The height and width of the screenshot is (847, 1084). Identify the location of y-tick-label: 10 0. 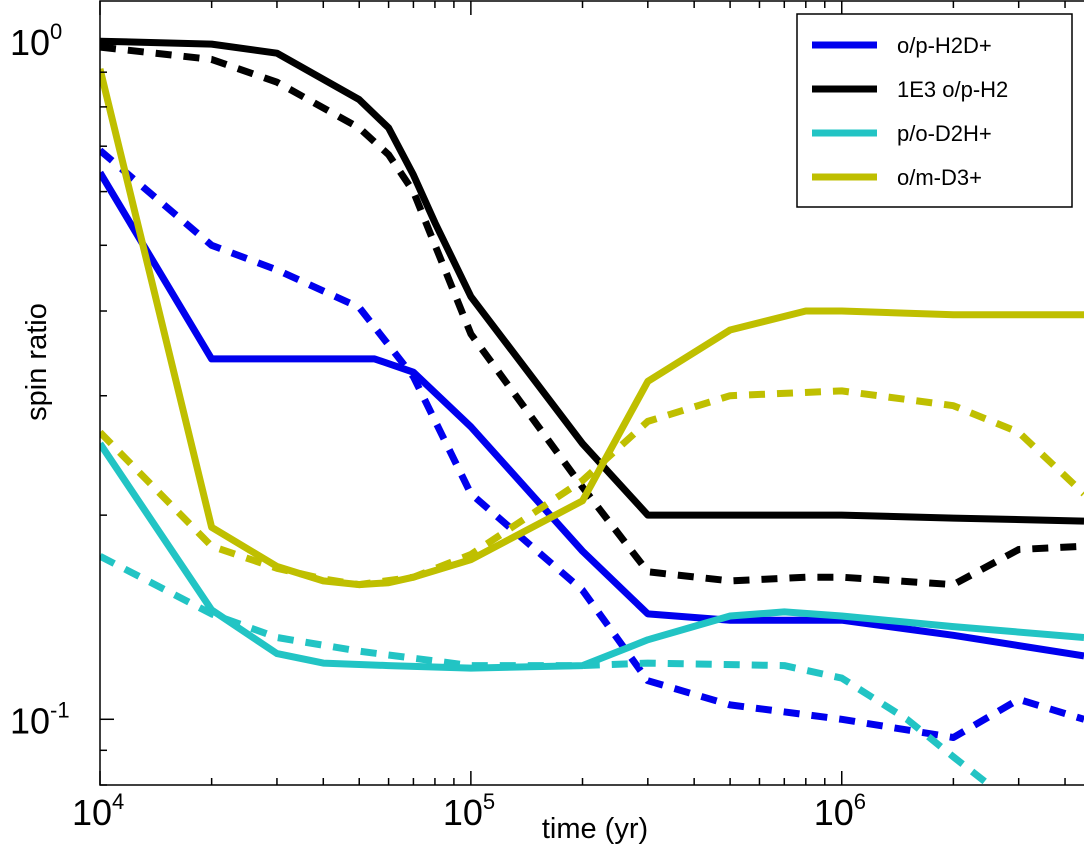
(36, 41).